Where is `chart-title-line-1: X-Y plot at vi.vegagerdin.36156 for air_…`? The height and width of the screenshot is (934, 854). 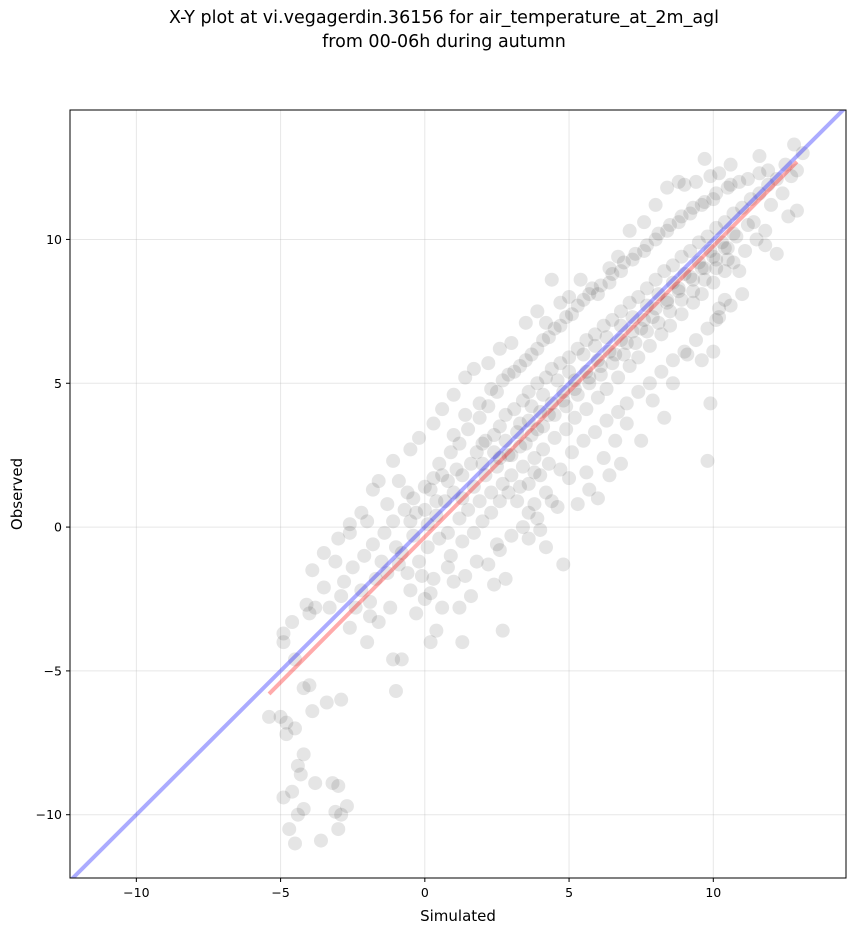 chart-title-line-1: X-Y plot at vi.vegagerdin.36156 for air_… is located at coordinates (444, 18).